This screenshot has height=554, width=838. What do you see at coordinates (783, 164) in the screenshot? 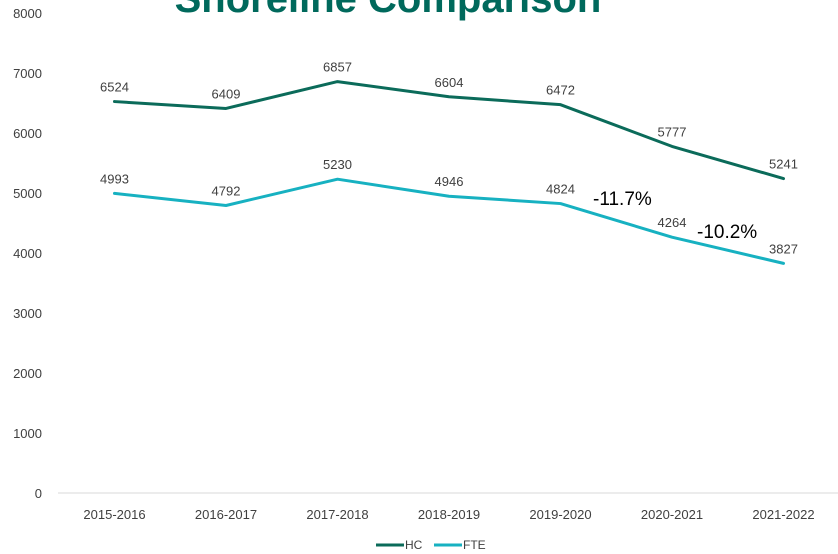
I see `data-label-hc: 5241` at bounding box center [783, 164].